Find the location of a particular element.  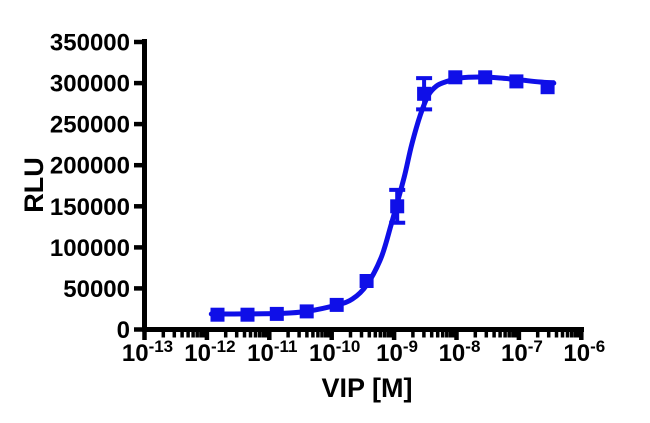

x-axis-ticks: 10⁻¹³ 10⁻¹² 10⁻¹¹ 10⁻¹⁰ 10⁻⁹ 10⁻⁸ 10⁻⁷ 10⁻⁶ is located at coordinates (363, 349).